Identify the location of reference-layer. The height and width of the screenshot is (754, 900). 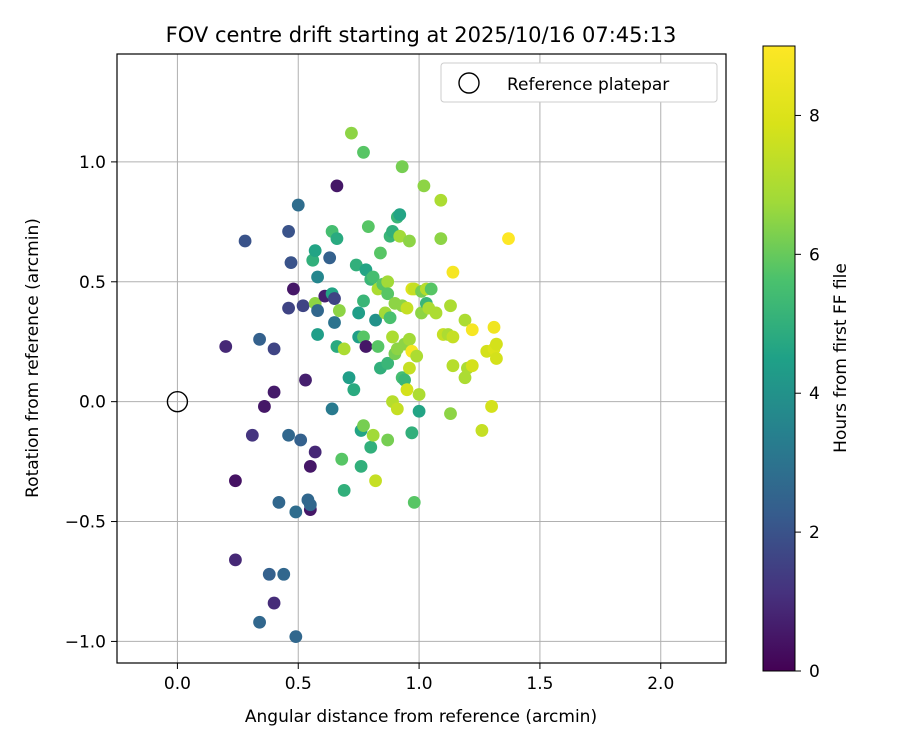
(177, 401).